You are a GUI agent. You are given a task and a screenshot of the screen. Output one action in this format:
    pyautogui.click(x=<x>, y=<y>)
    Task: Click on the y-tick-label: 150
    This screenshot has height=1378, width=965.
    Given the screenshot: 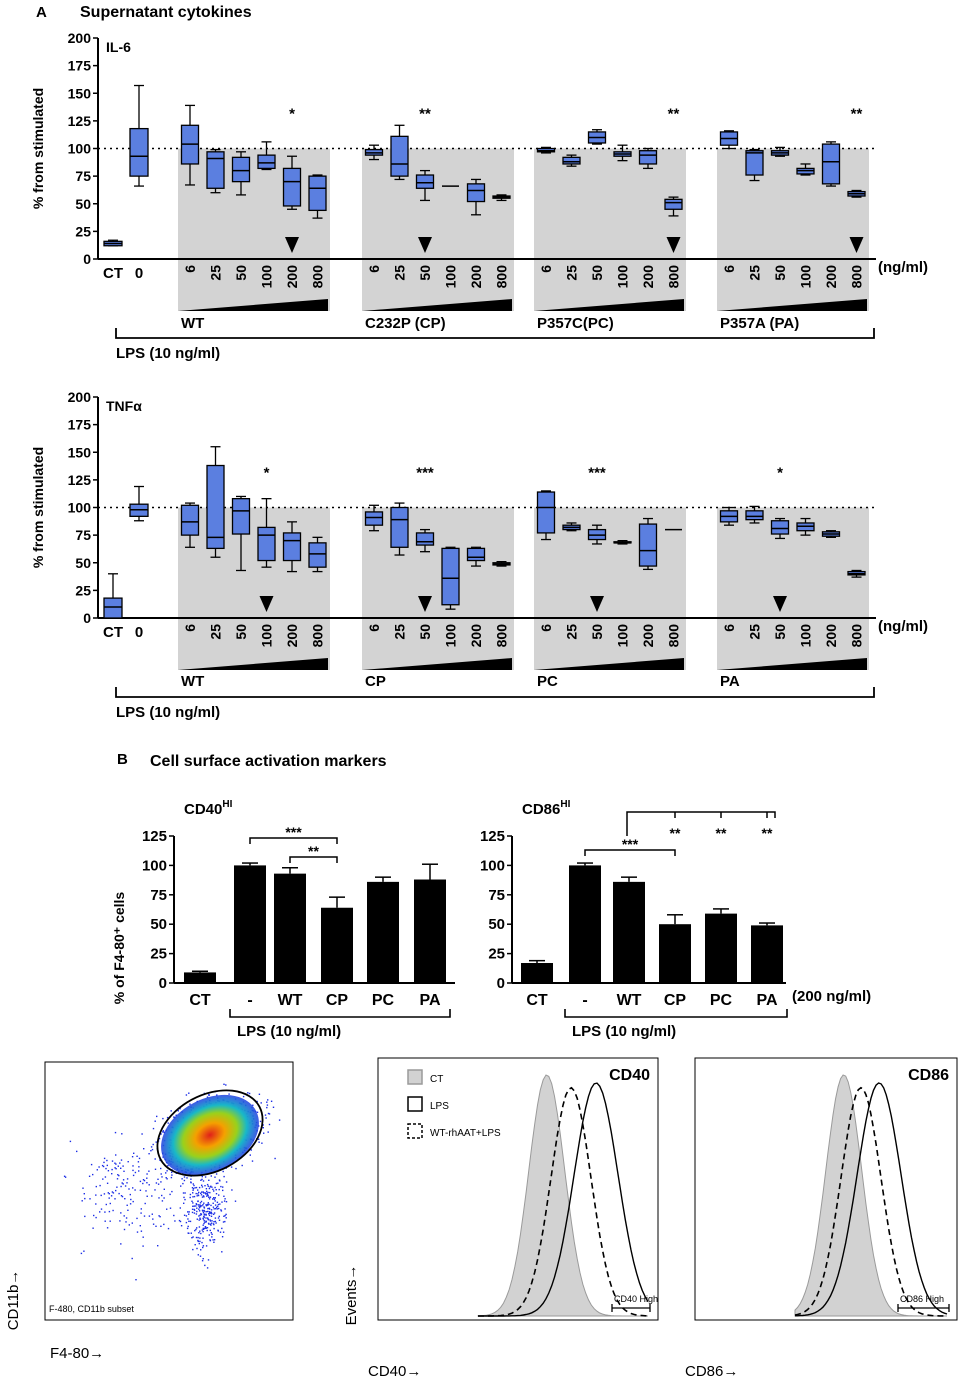 What is the action you would take?
    pyautogui.click(x=80, y=452)
    